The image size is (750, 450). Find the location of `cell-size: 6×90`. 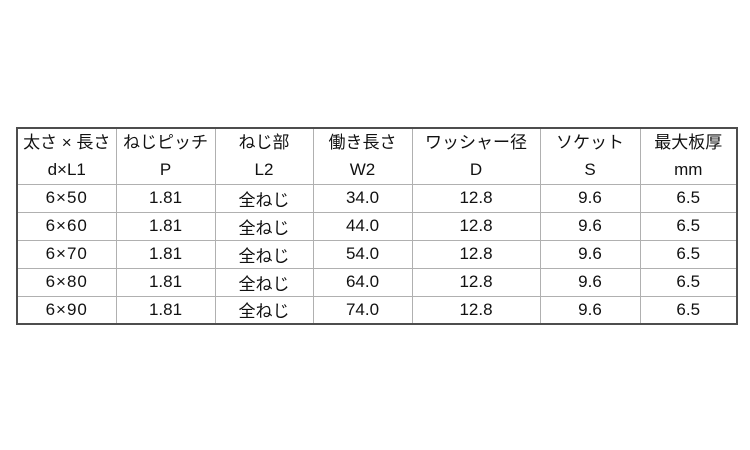

cell-size: 6×90 is located at coordinates (66, 310).